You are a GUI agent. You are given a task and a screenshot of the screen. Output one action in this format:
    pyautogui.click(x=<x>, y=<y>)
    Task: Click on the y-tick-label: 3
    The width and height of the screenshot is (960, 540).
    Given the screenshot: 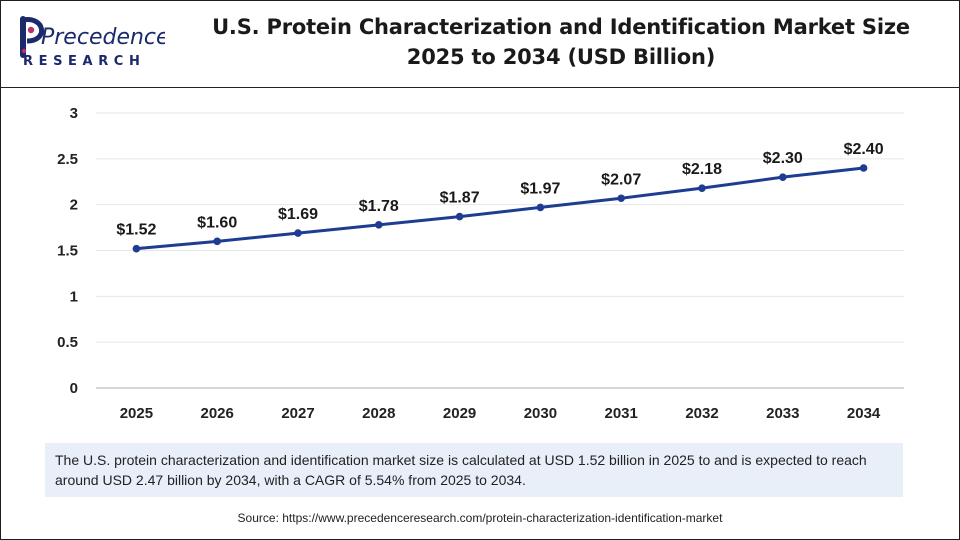 What is the action you would take?
    pyautogui.click(x=74, y=113)
    